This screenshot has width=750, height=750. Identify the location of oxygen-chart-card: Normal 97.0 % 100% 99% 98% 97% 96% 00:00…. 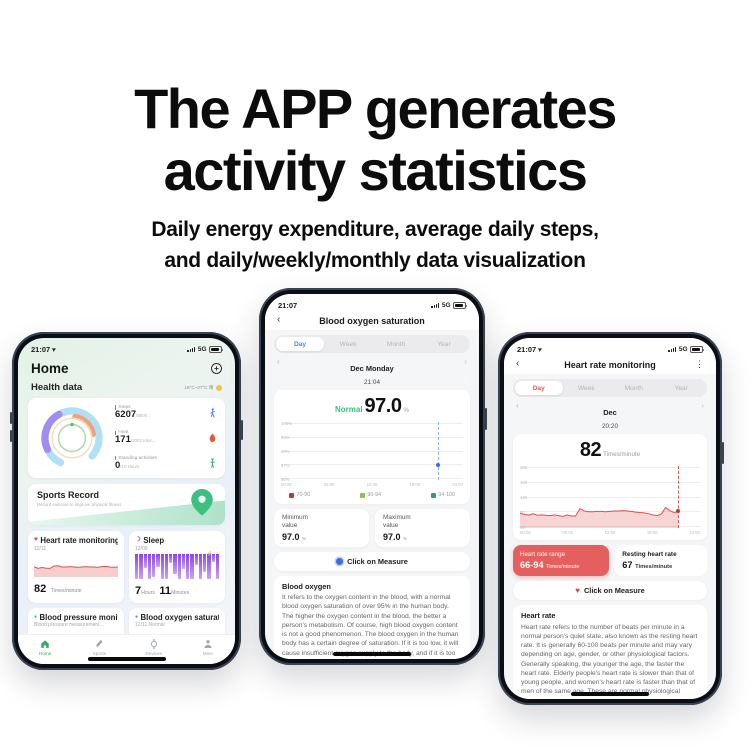
(372, 446).